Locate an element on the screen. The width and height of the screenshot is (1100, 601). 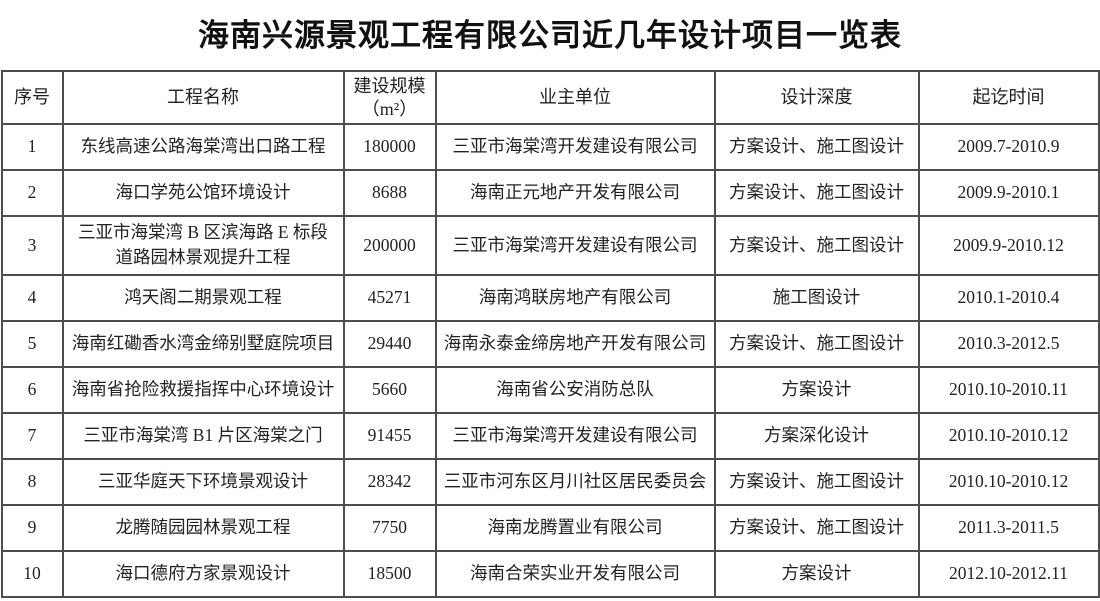
cell-no: 10 is located at coordinates (32, 573).